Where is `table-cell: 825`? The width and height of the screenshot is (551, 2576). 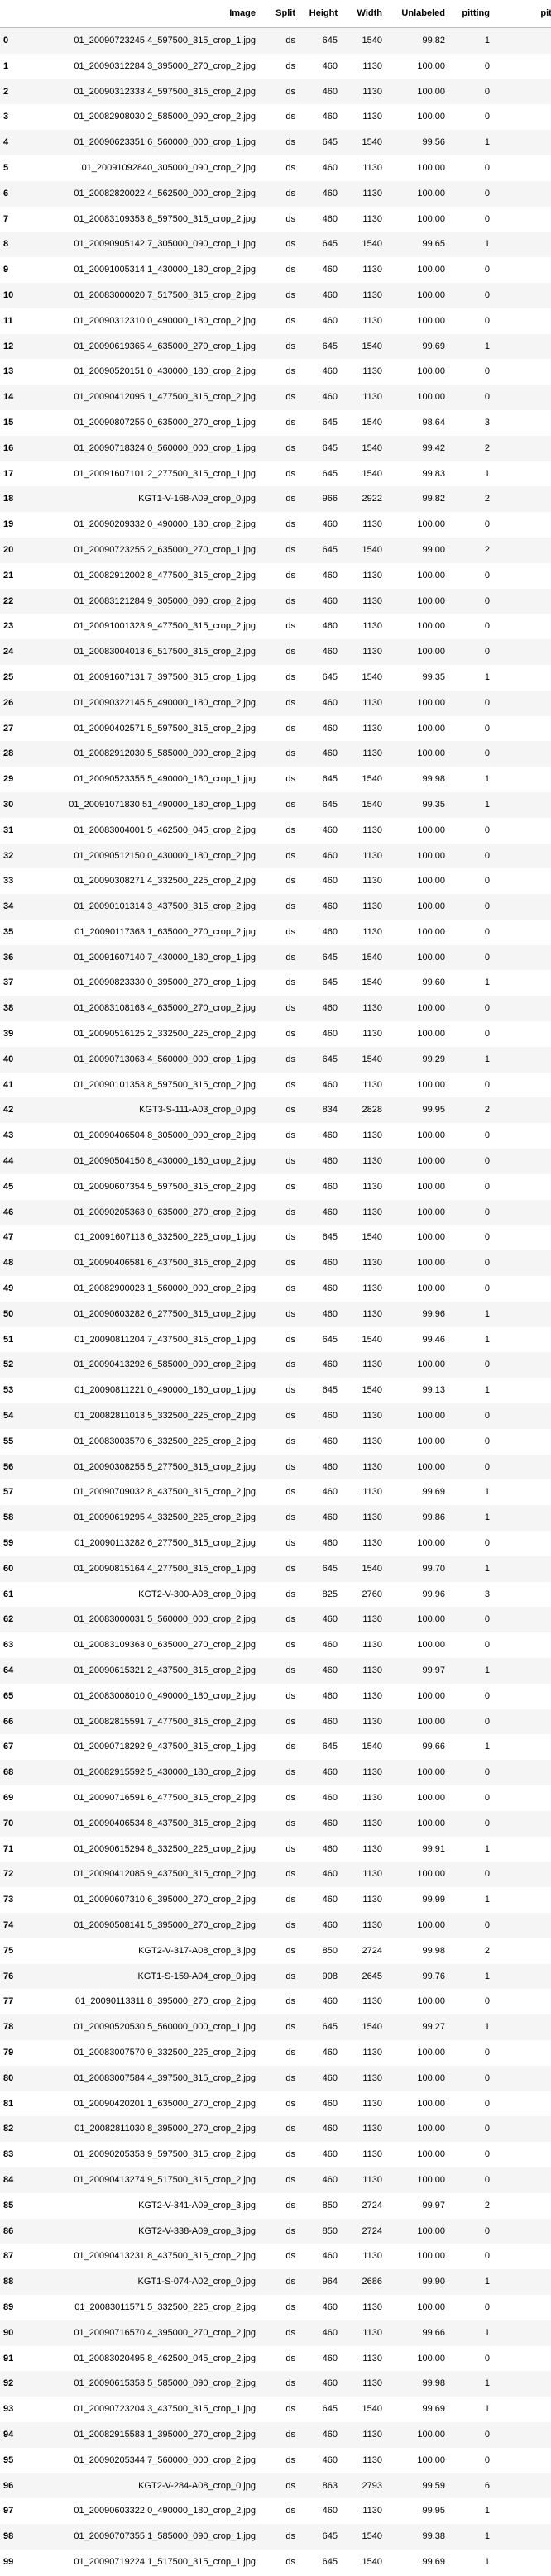 table-cell: 825 is located at coordinates (319, 1594).